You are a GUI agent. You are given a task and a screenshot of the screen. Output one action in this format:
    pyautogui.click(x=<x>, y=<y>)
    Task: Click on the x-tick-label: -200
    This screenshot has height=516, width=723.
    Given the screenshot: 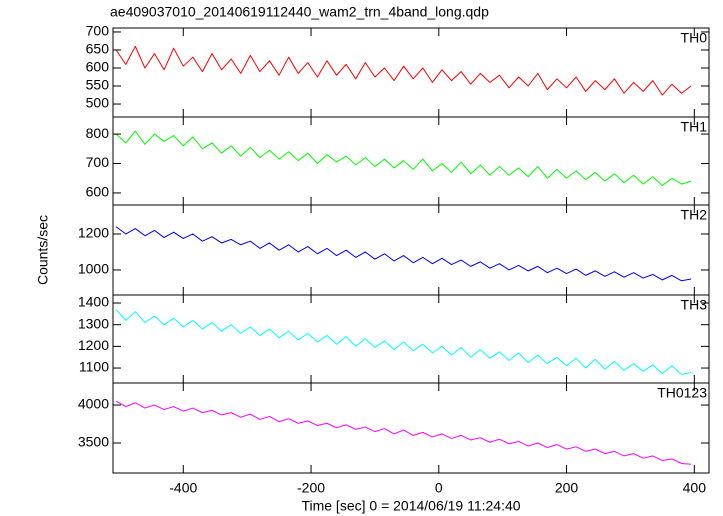 What is the action you would take?
    pyautogui.click(x=311, y=488)
    